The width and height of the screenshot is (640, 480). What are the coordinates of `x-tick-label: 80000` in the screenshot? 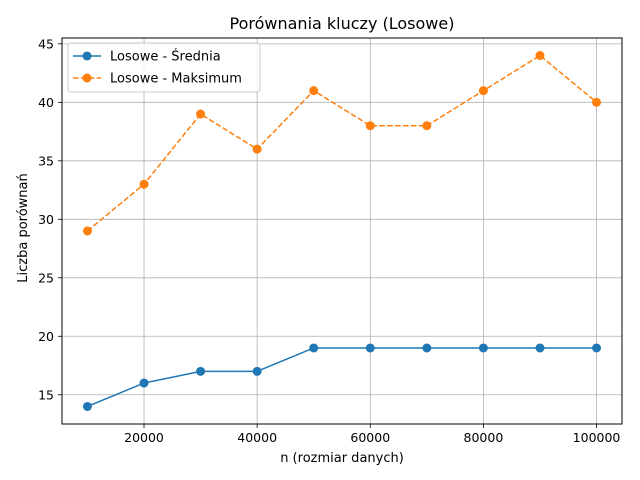 It's located at (484, 437).